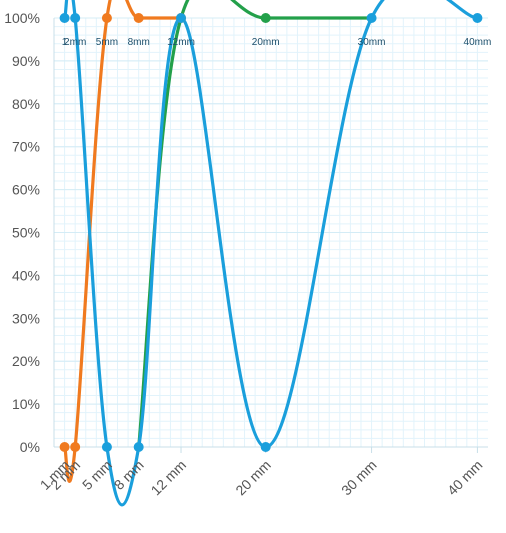 The image size is (506, 533). I want to click on top-point-label: 20mm, so click(266, 42).